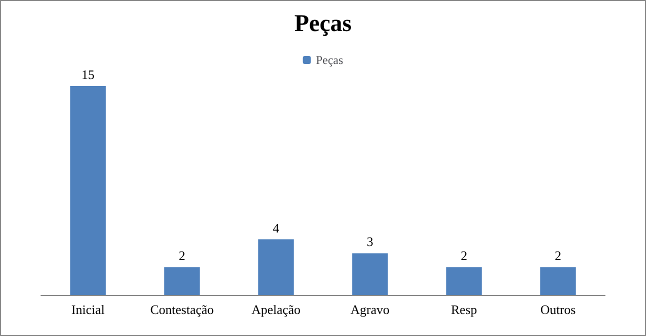  What do you see at coordinates (370, 242) in the screenshot?
I see `data-label: 3` at bounding box center [370, 242].